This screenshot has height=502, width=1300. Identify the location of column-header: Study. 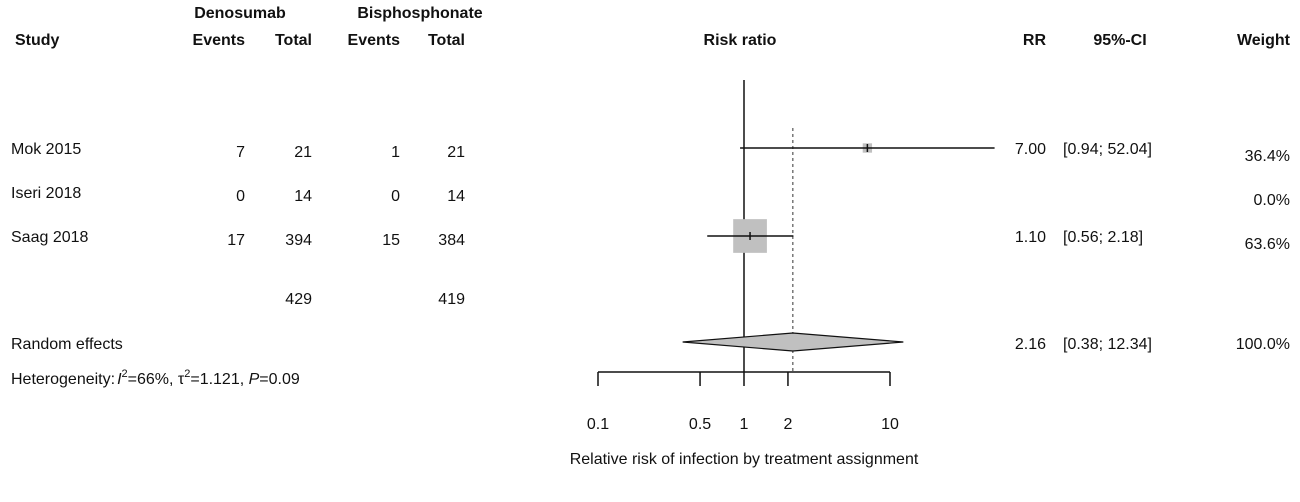
(37, 40).